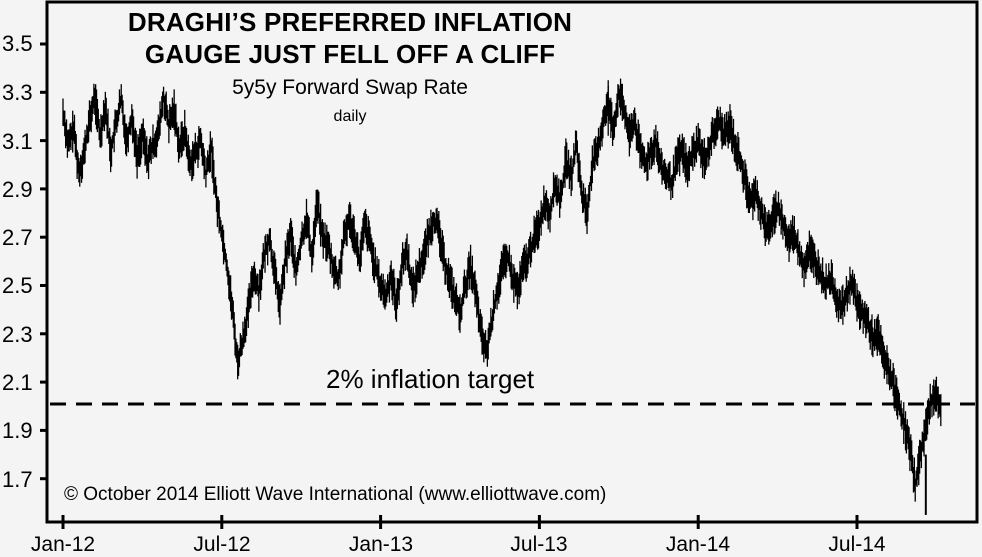  I want to click on x-tick-label: Jan-13, so click(381, 544).